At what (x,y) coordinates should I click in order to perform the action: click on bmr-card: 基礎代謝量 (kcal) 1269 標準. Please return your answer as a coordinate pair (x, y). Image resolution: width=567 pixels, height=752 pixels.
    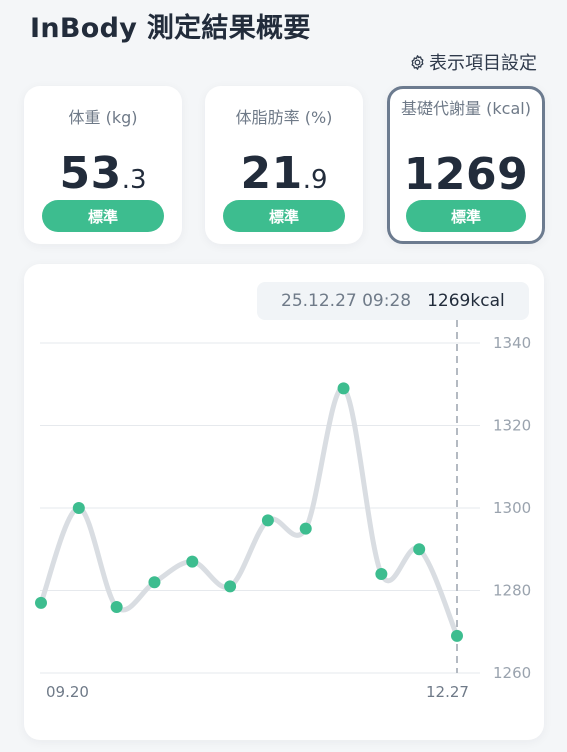
    Looking at the image, I should click on (466, 165).